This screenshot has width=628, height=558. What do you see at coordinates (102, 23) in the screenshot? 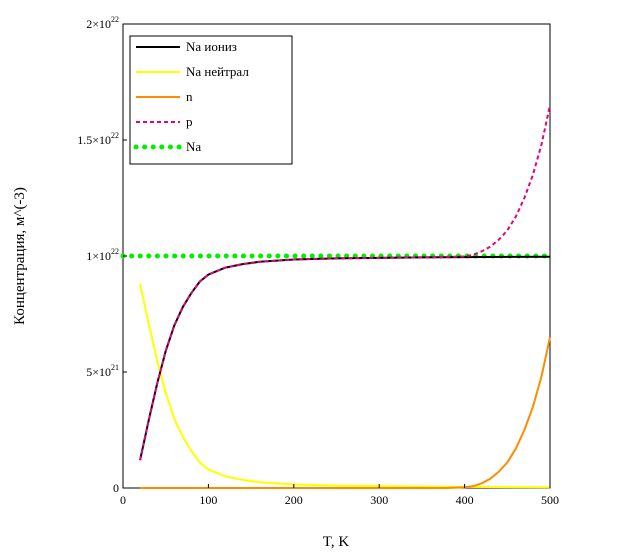
I see `y-tick-label: 2×10²²` at bounding box center [102, 23].